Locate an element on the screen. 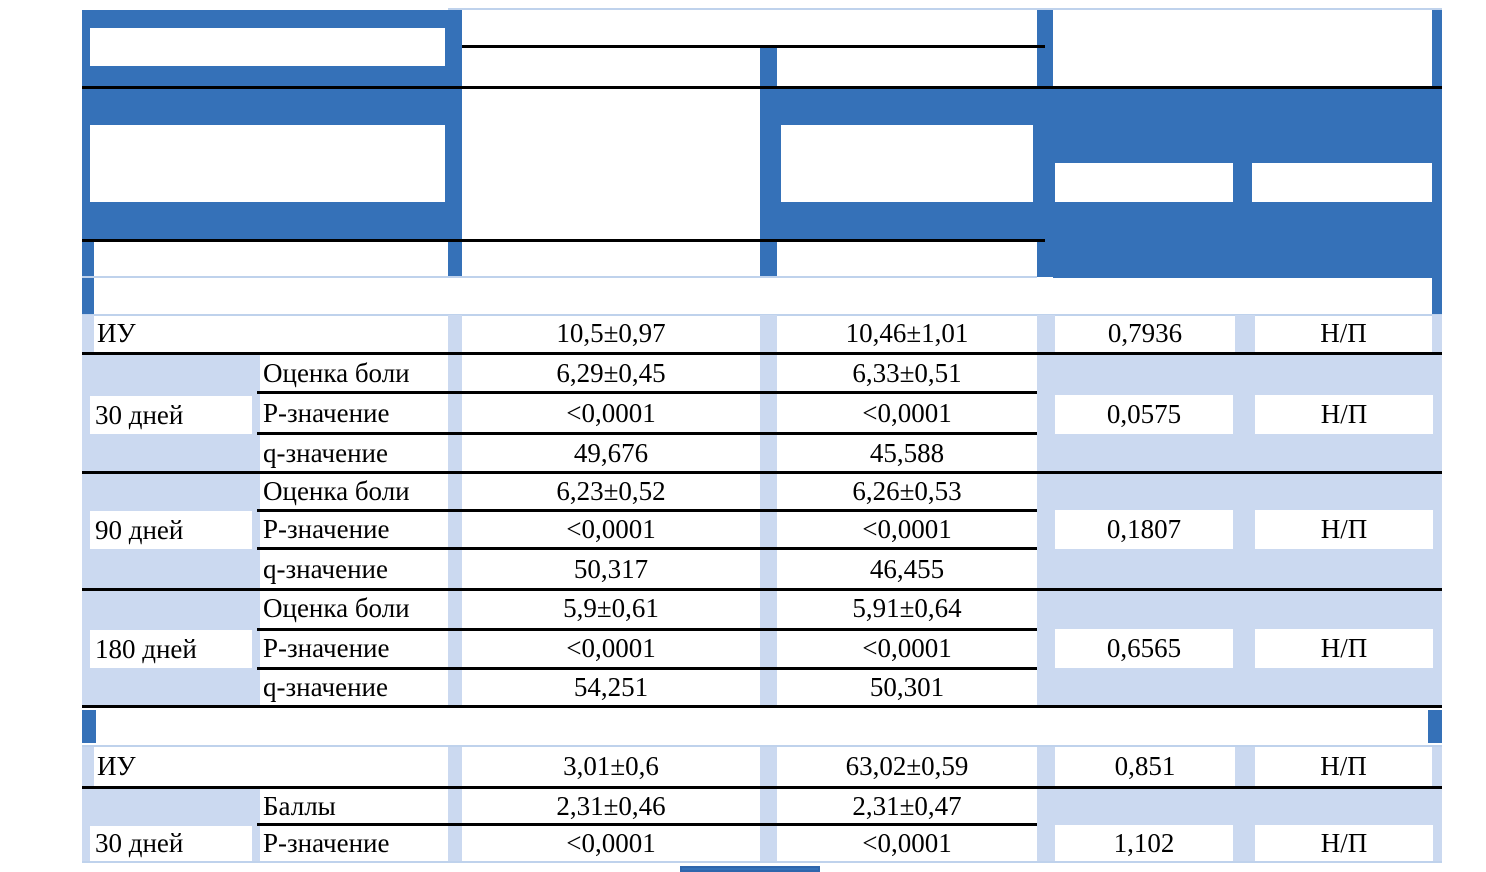 This screenshot has width=1486, height=872. value-cell: 54,251 is located at coordinates (611, 687).